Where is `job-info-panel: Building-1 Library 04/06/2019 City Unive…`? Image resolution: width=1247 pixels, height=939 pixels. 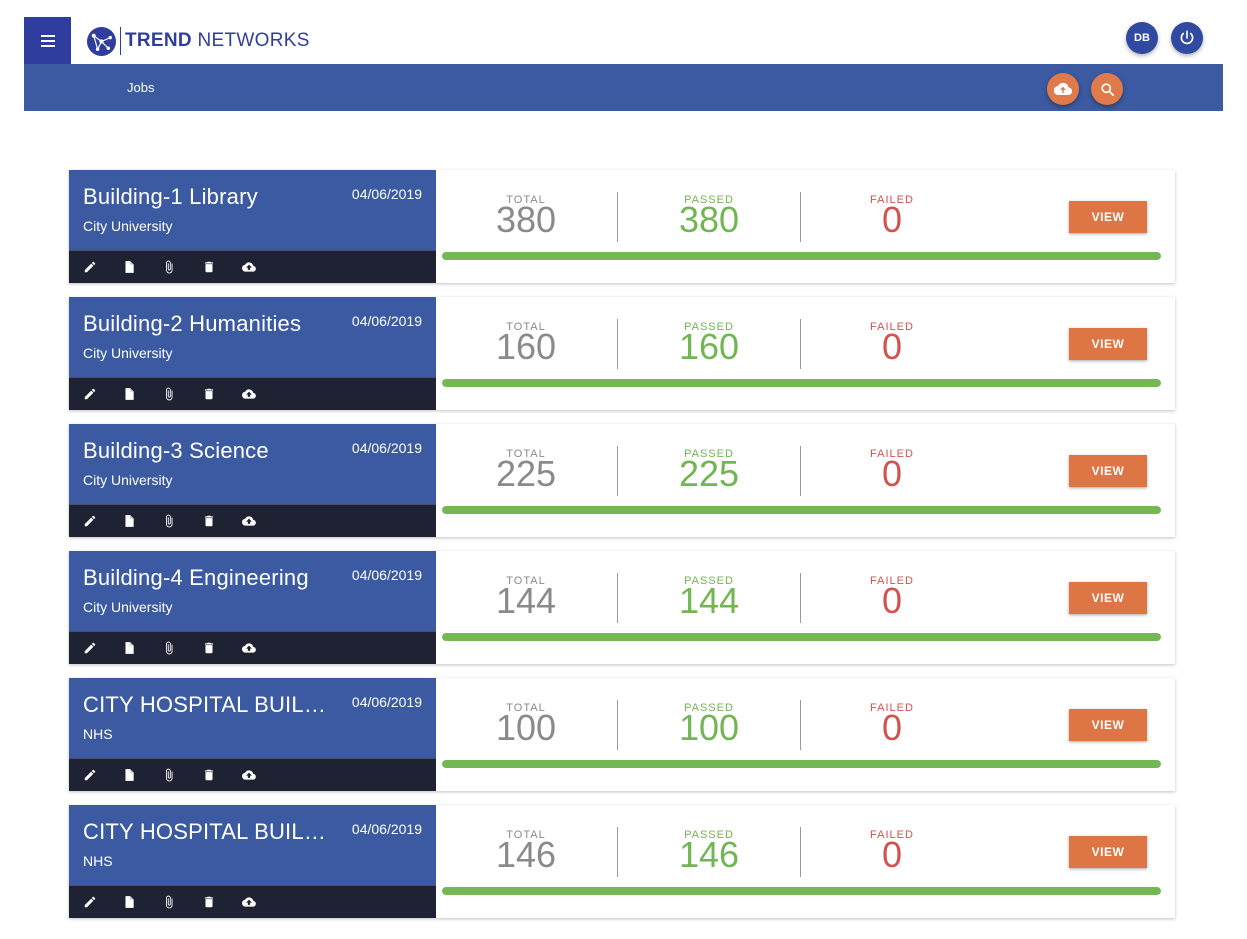 job-info-panel: Building-1 Library 04/06/2019 City Unive… is located at coordinates (252, 226).